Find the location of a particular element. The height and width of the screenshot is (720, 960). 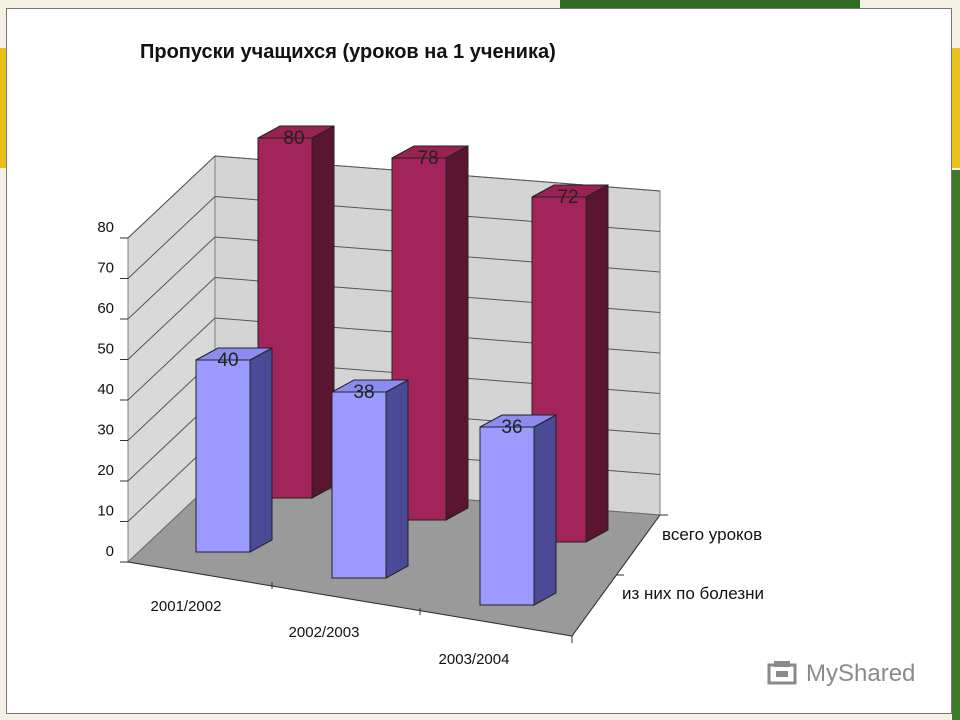

x-tick-label: 2003/2004 is located at coordinates (474, 659).